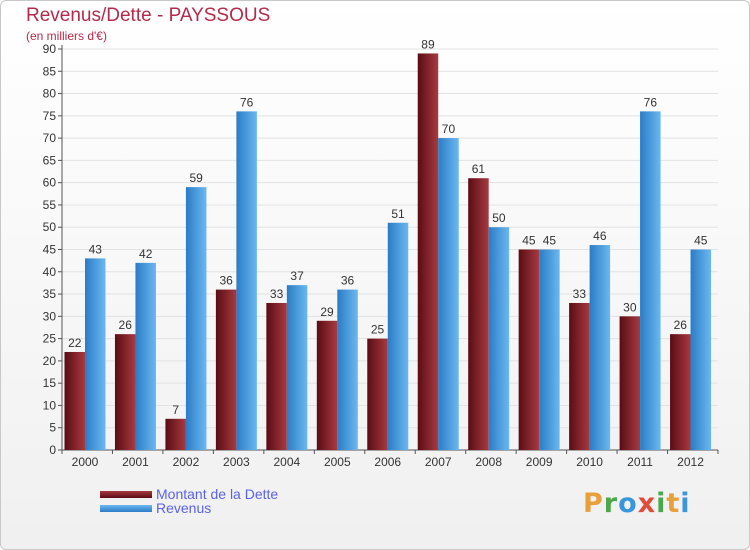 This screenshot has height=550, width=750. What do you see at coordinates (593, 503) in the screenshot?
I see `logo-letter: P` at bounding box center [593, 503].